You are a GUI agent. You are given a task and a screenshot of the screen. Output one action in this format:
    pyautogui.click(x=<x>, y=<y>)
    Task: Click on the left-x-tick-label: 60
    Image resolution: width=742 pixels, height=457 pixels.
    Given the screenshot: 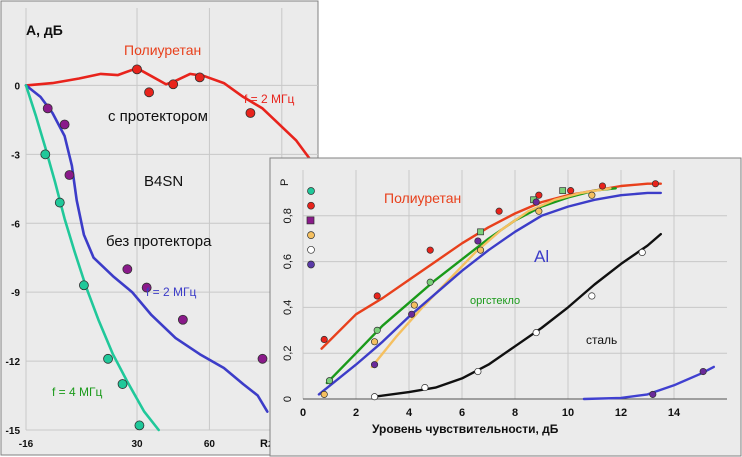 What is the action you would take?
    pyautogui.click(x=210, y=444)
    